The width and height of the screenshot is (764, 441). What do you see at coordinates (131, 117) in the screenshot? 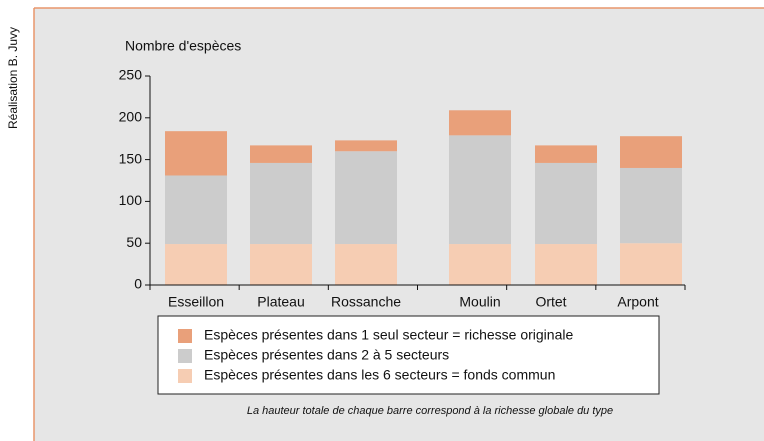
I see `y-tick-label: 200` at bounding box center [131, 117].